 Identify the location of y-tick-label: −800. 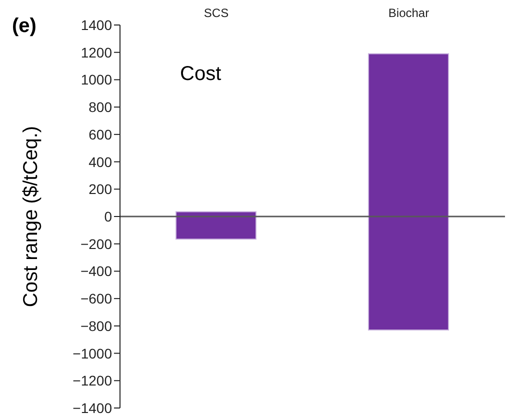
(96, 326).